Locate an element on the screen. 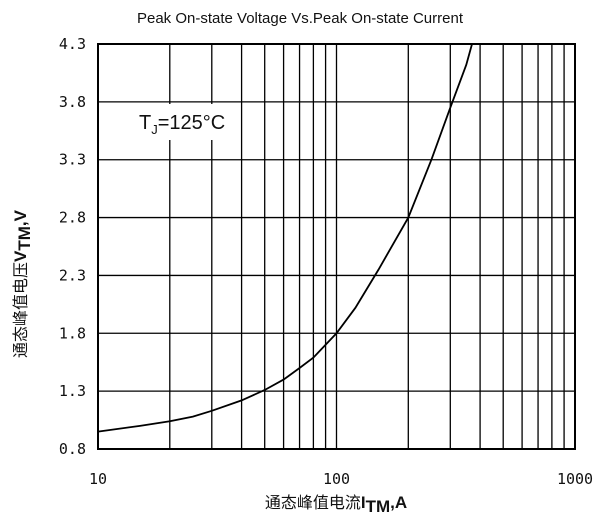 This screenshot has width=597, height=519. annotation-sub: J is located at coordinates (154, 129).